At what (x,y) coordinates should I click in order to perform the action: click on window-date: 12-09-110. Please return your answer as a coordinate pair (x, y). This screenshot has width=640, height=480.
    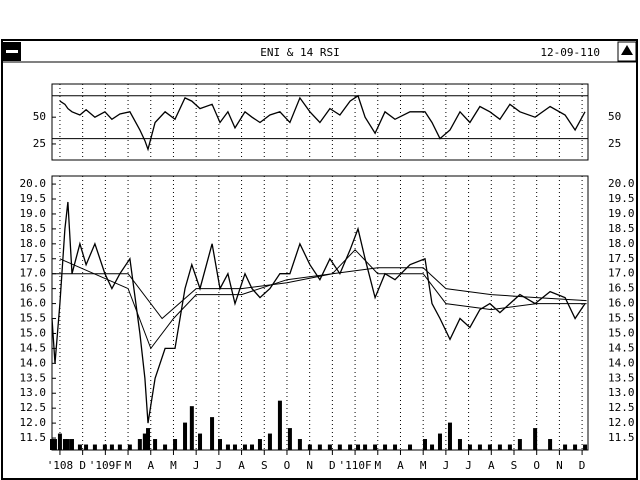
    Looking at the image, I should click on (570, 52).